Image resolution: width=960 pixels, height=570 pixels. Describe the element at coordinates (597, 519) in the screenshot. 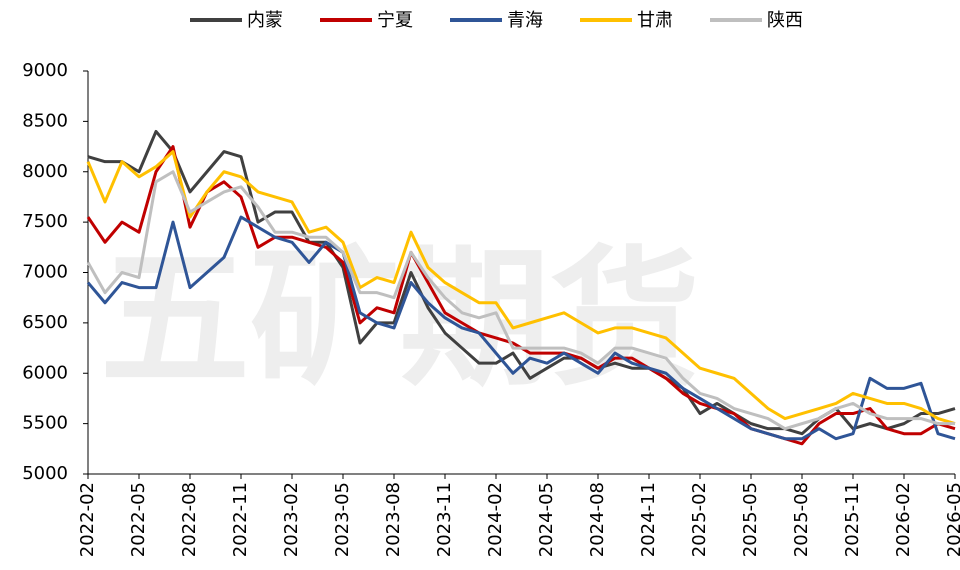

I see `x-tick-label: 2024-08` at that location.